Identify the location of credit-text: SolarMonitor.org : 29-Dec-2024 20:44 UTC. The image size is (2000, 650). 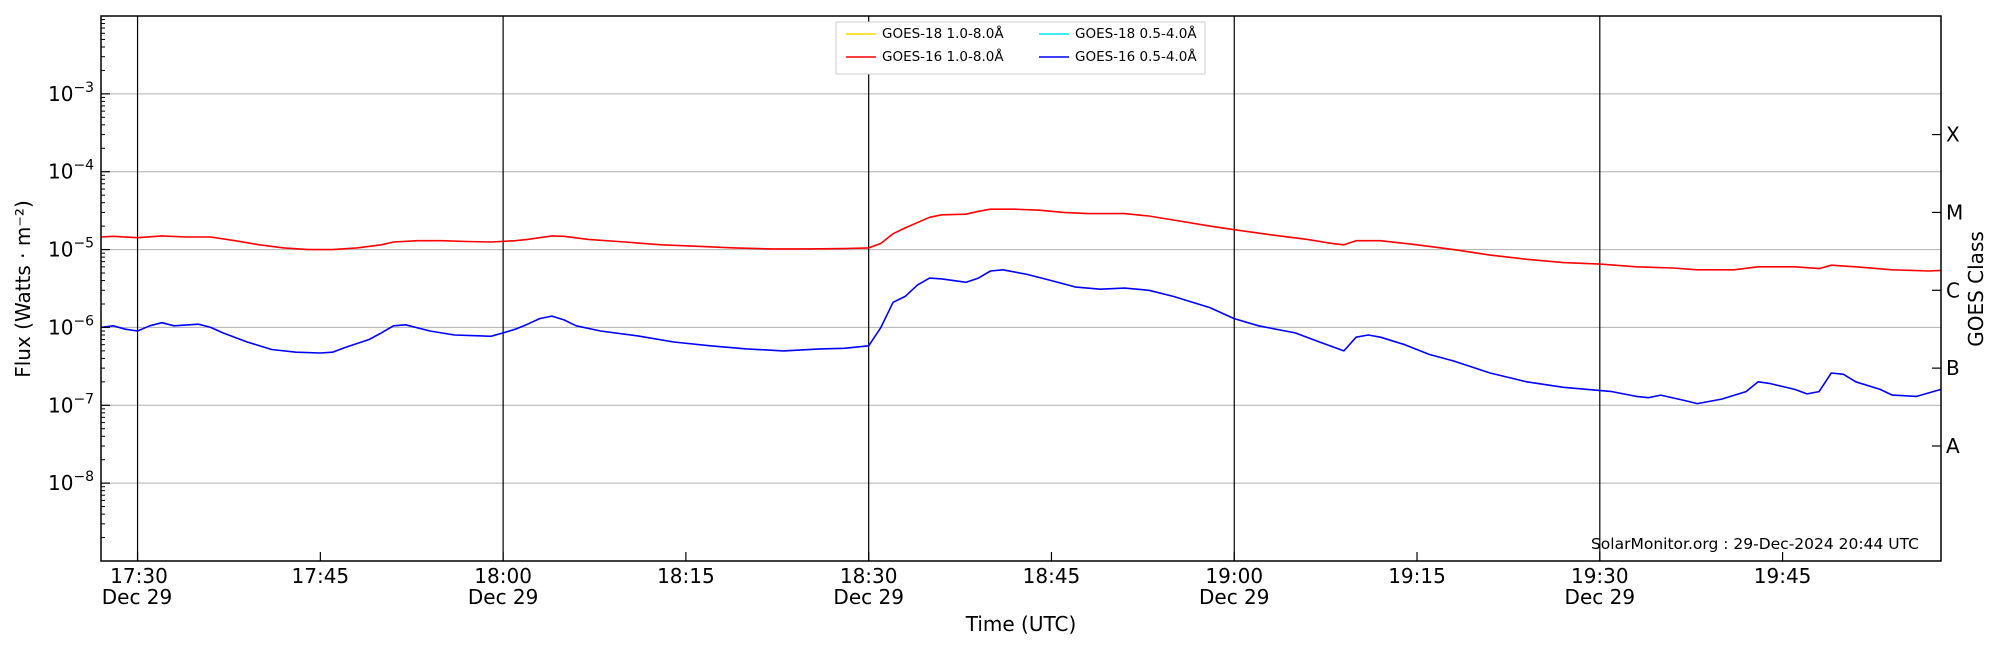
(1755, 544).